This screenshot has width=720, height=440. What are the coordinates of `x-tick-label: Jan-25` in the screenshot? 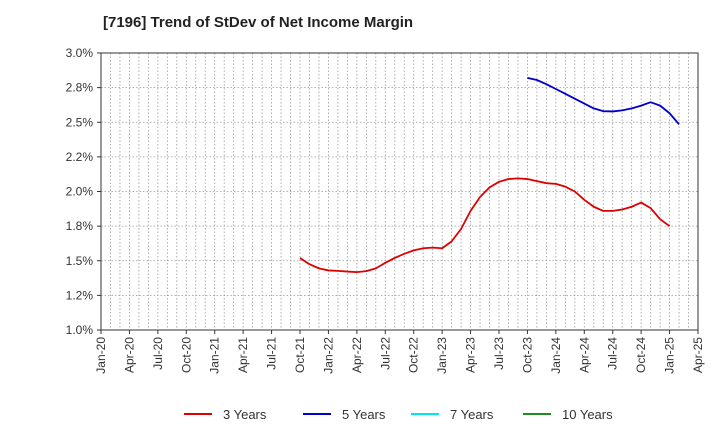 It's located at (670, 355).